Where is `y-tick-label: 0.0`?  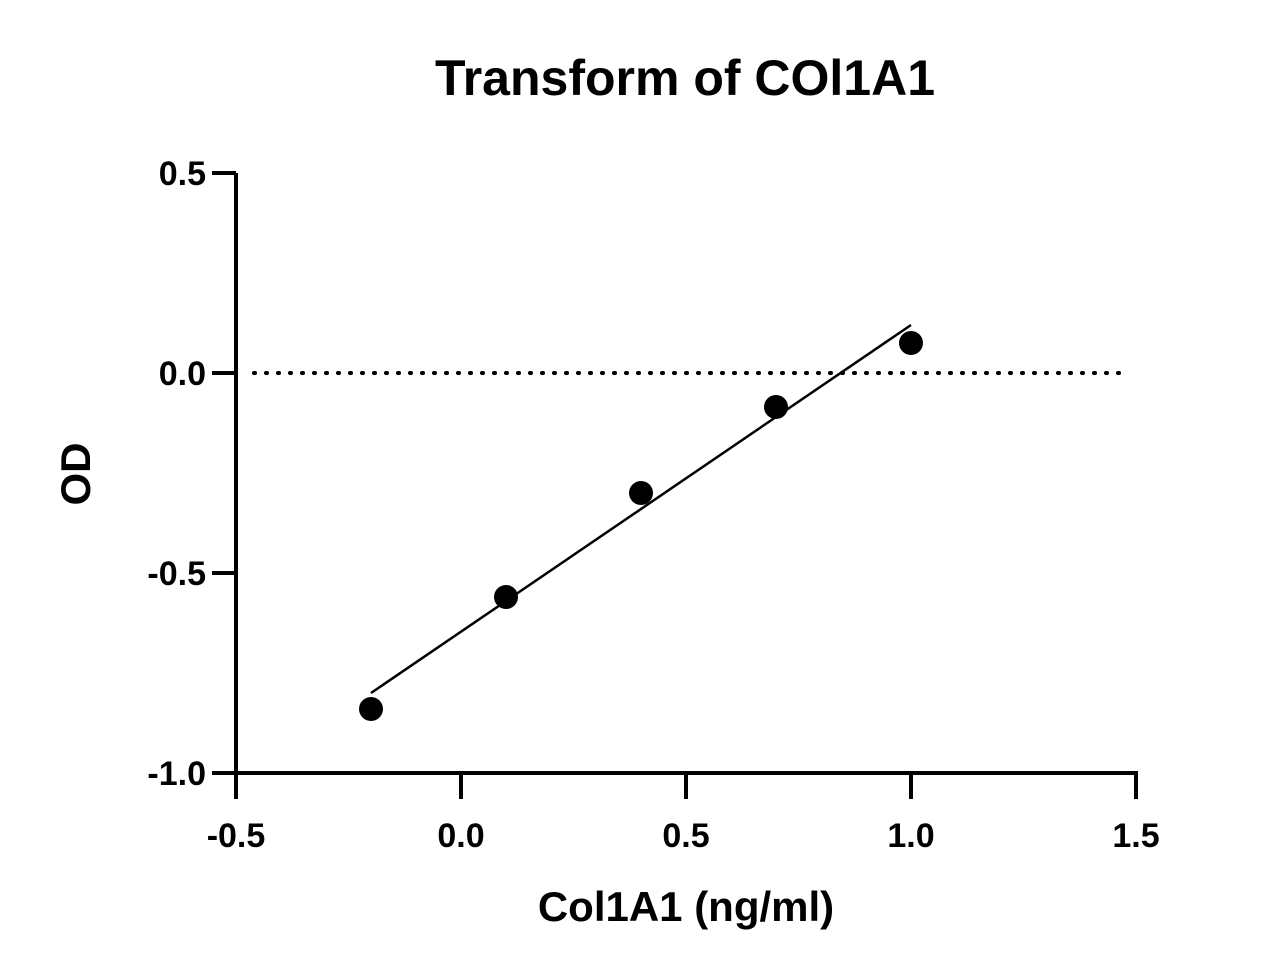
y-tick-label: 0.0 is located at coordinates (182, 374).